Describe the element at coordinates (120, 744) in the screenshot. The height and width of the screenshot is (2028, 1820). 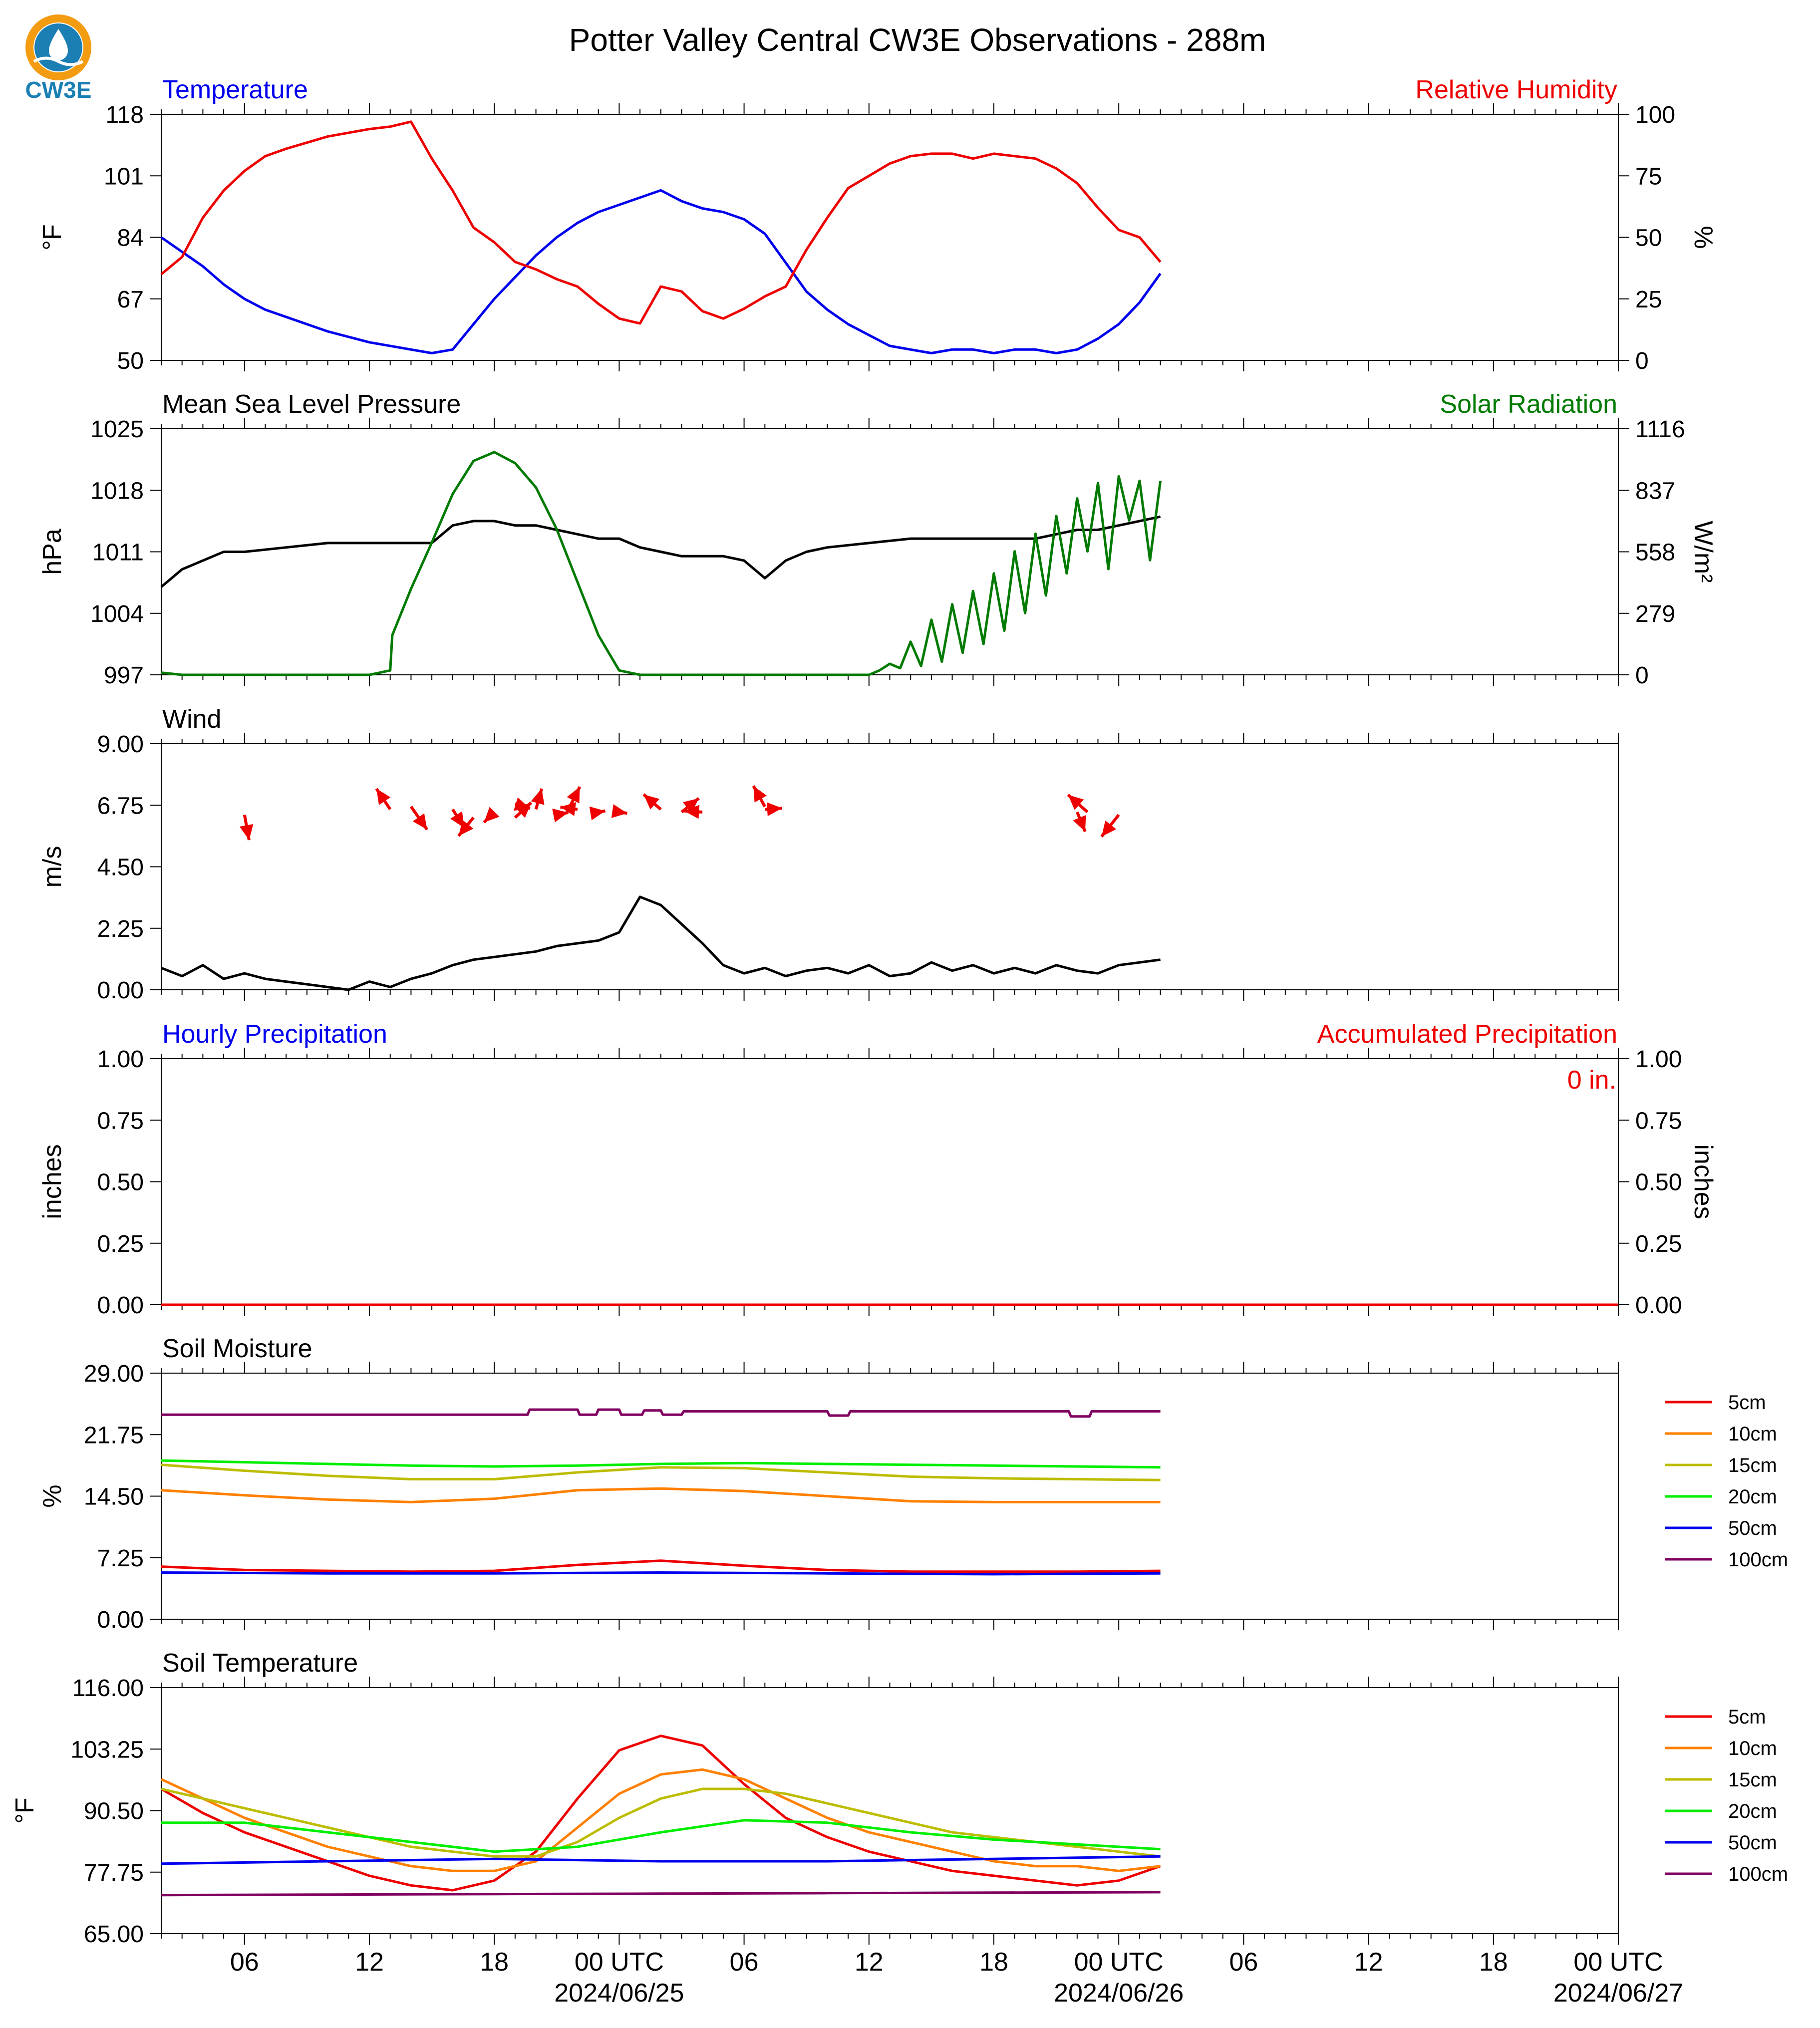
I see `y-tick-label-left: 9.00` at that location.